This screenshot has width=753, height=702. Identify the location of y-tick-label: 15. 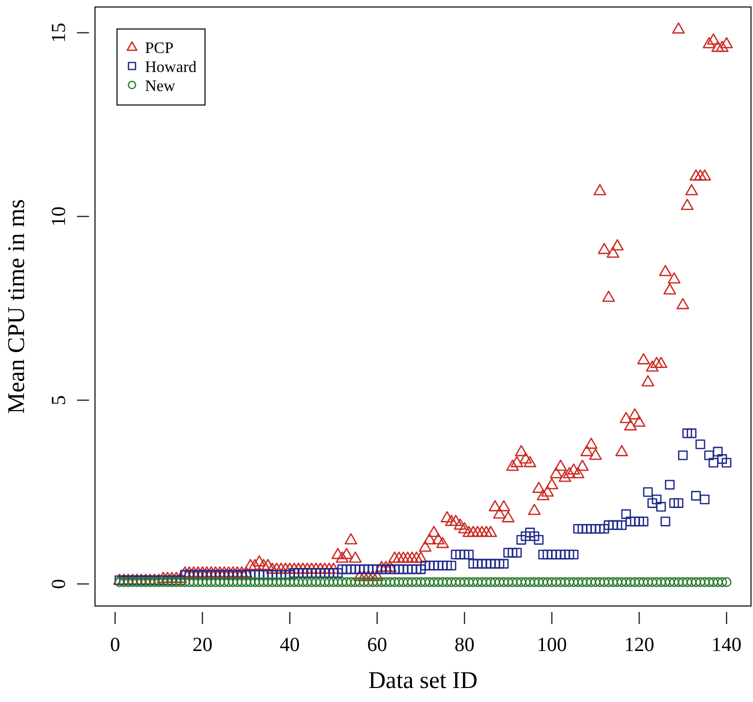
(59, 32).